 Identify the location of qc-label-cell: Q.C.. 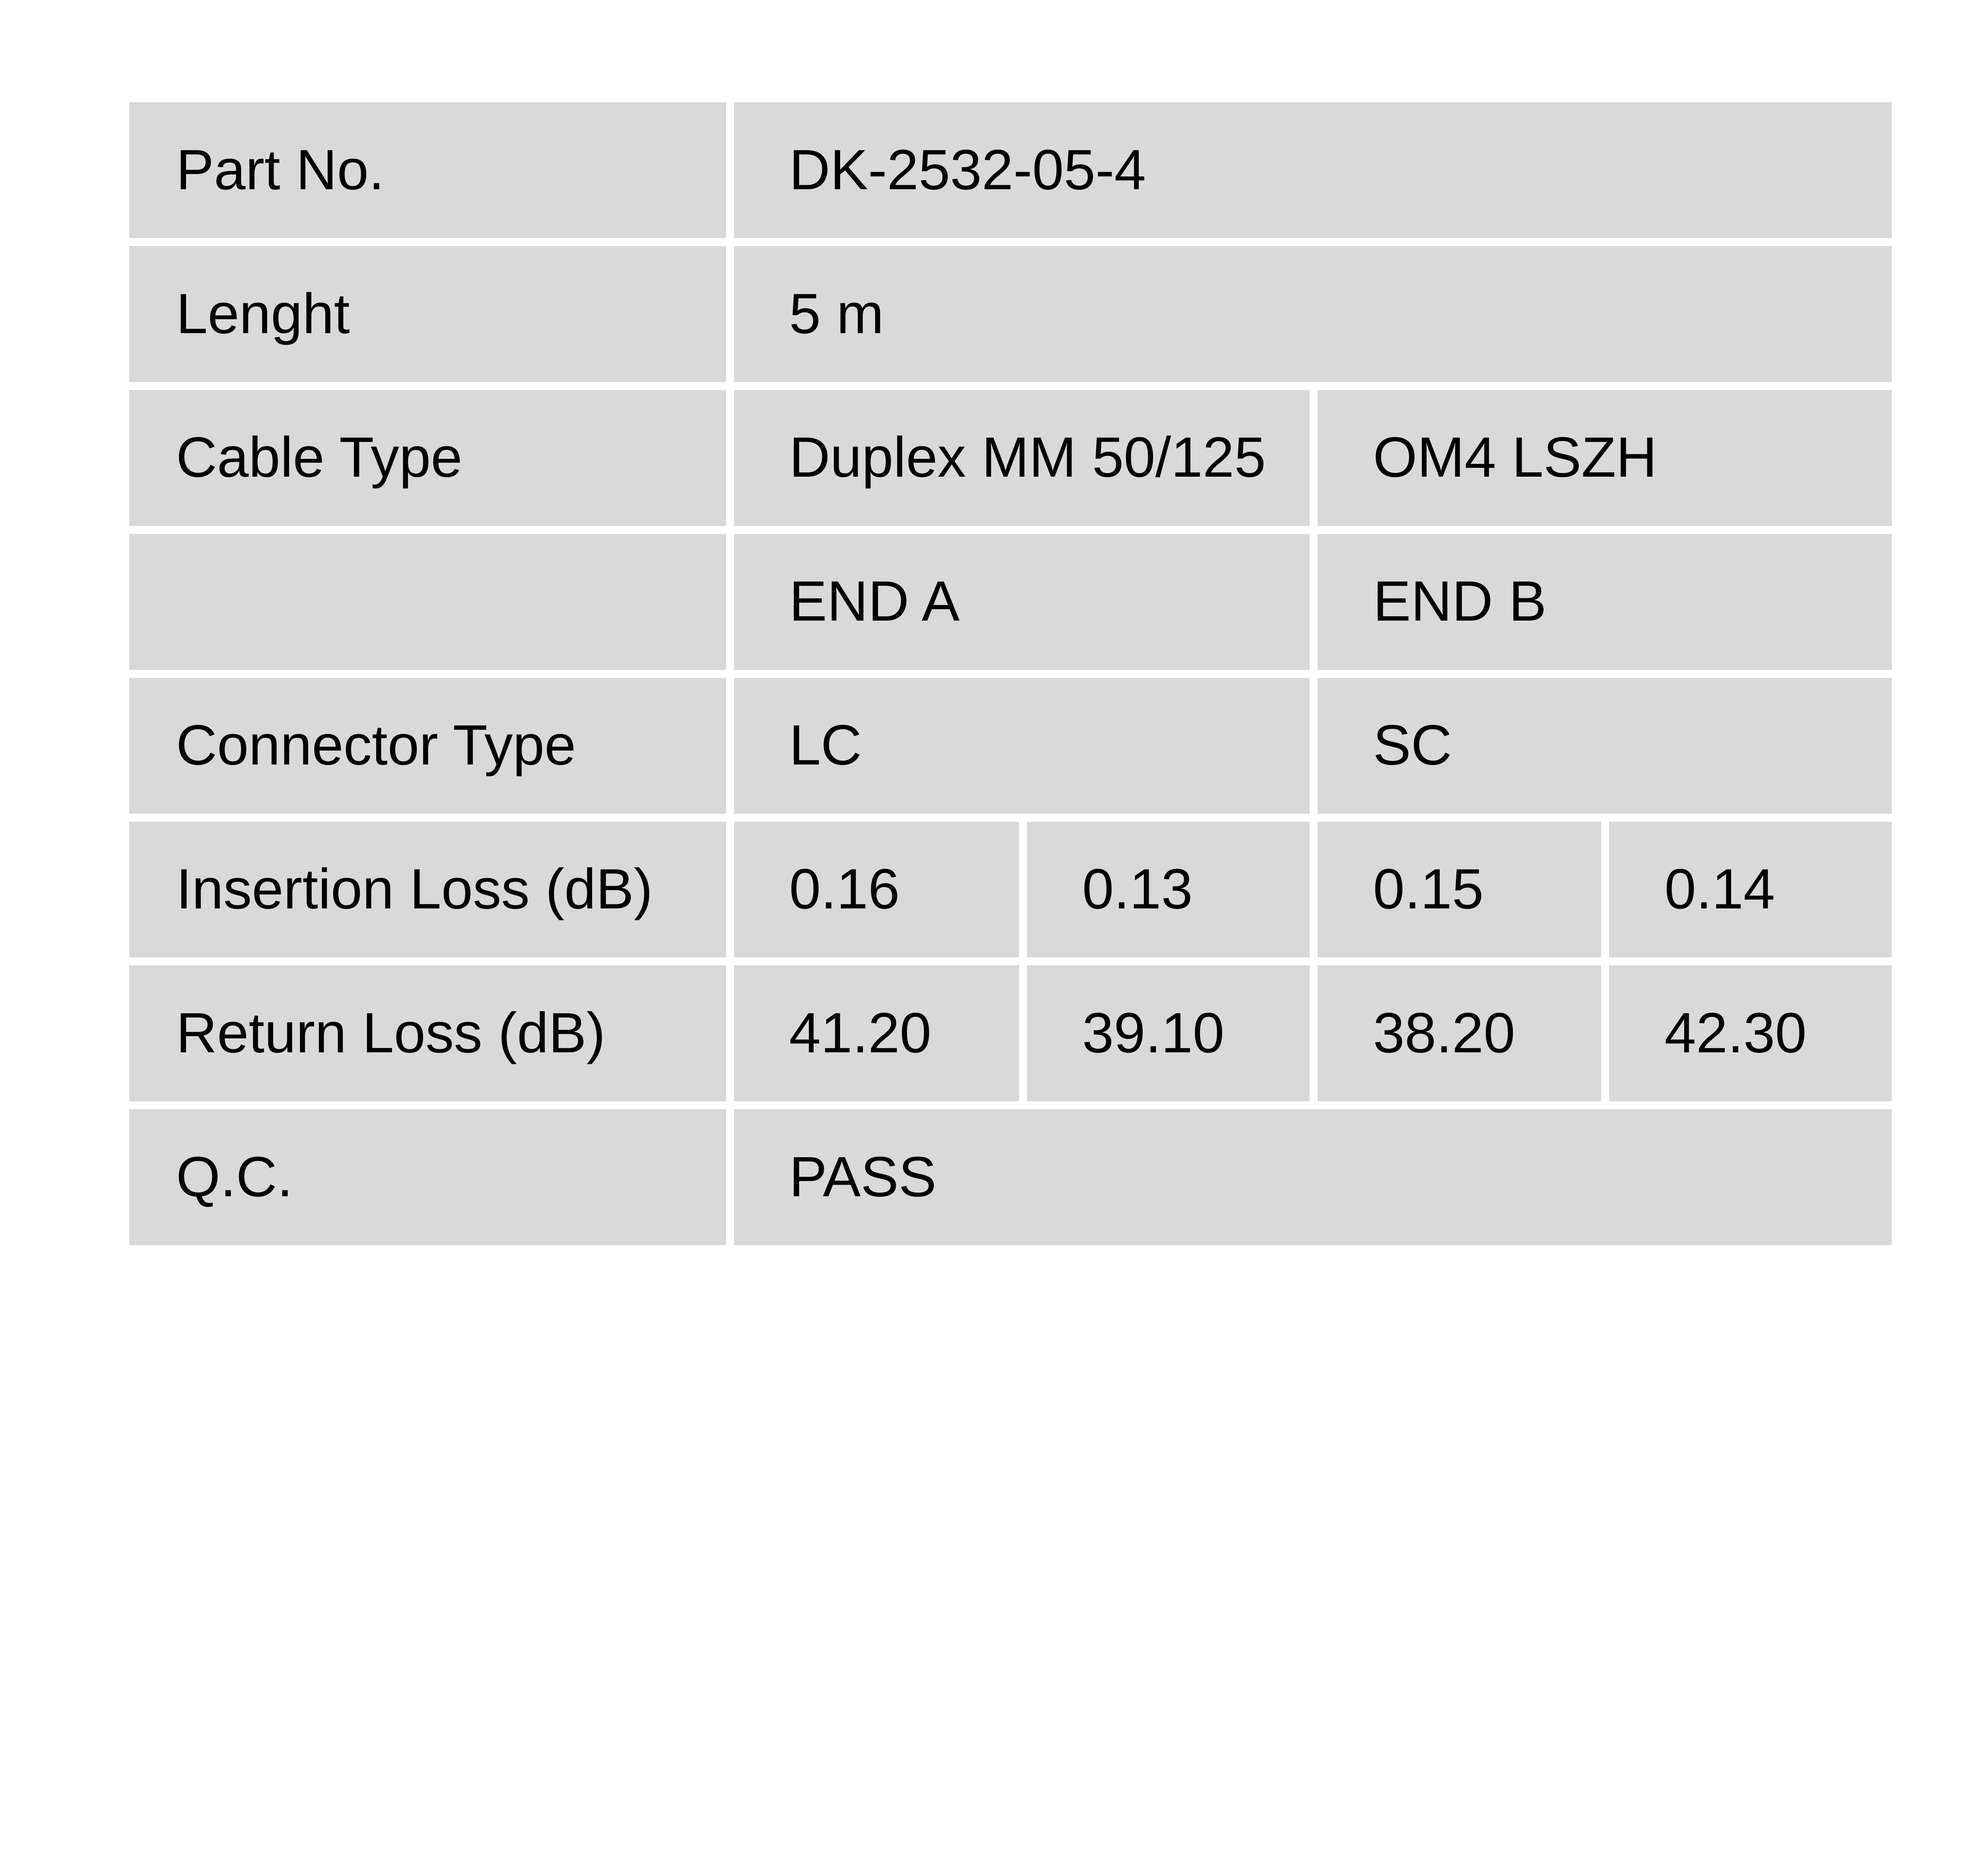
(427, 1177).